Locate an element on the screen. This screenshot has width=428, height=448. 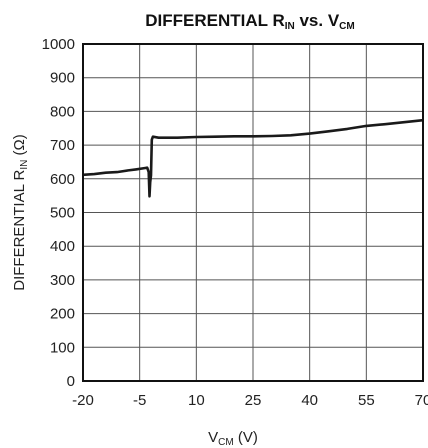
chart-title: DIFFERENTIAL RIN vs. VCM is located at coordinates (249, 21).